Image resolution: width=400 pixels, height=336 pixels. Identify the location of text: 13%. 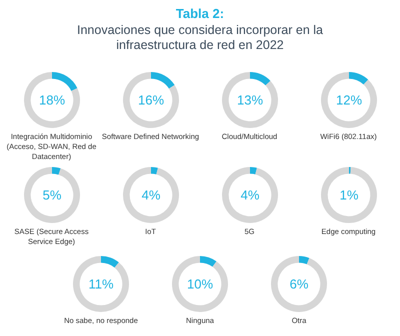
(249, 100).